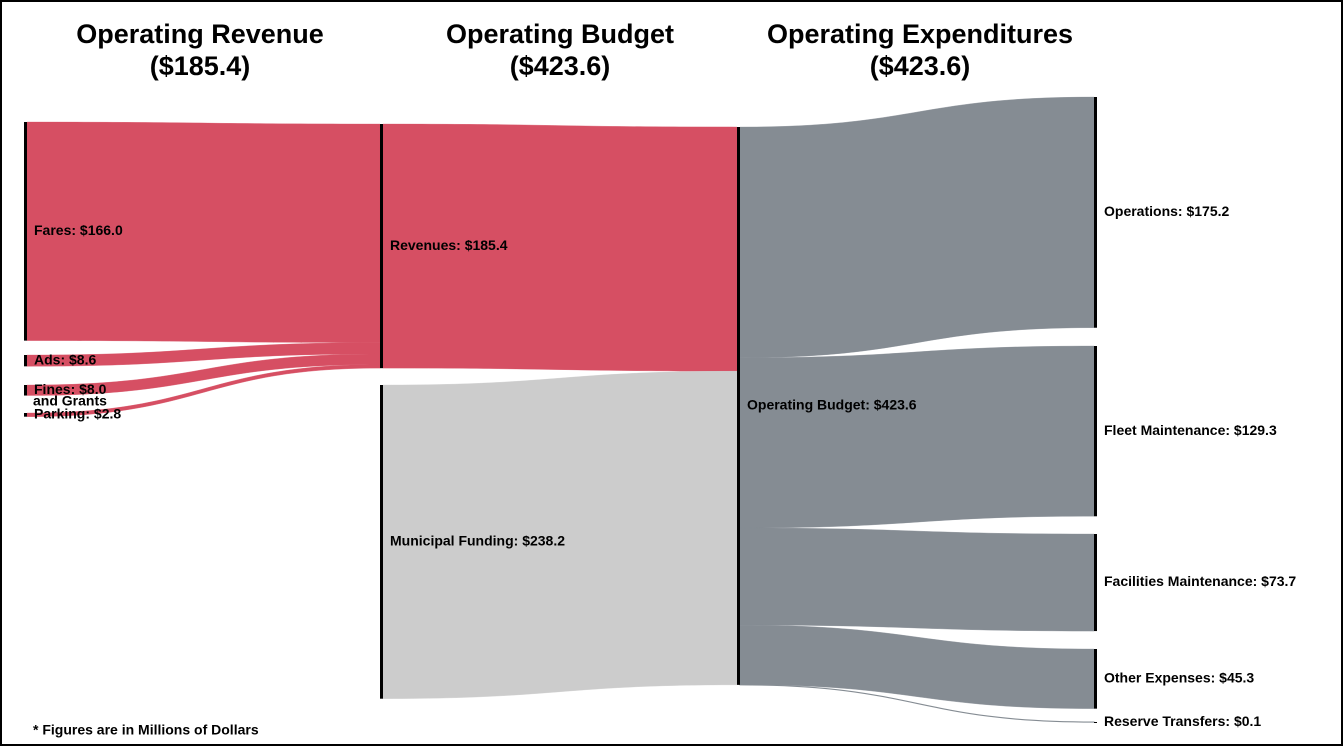 The height and width of the screenshot is (746, 1343). I want to click on node-label: Reserve Transfers: $0.1, so click(1182, 721).